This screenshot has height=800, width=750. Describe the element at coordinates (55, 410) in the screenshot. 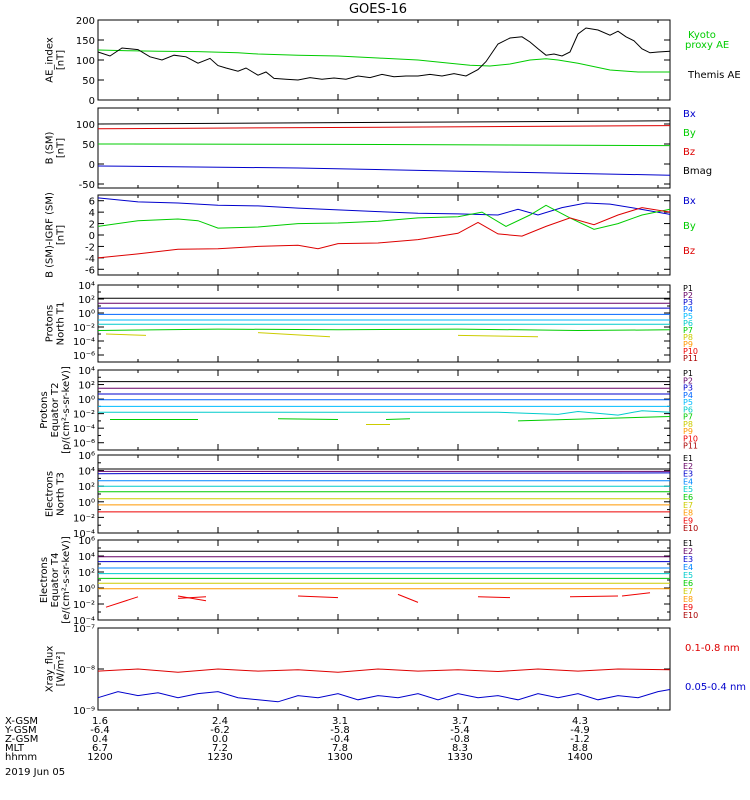

I see `y-axis-label: Equator T2` at that location.